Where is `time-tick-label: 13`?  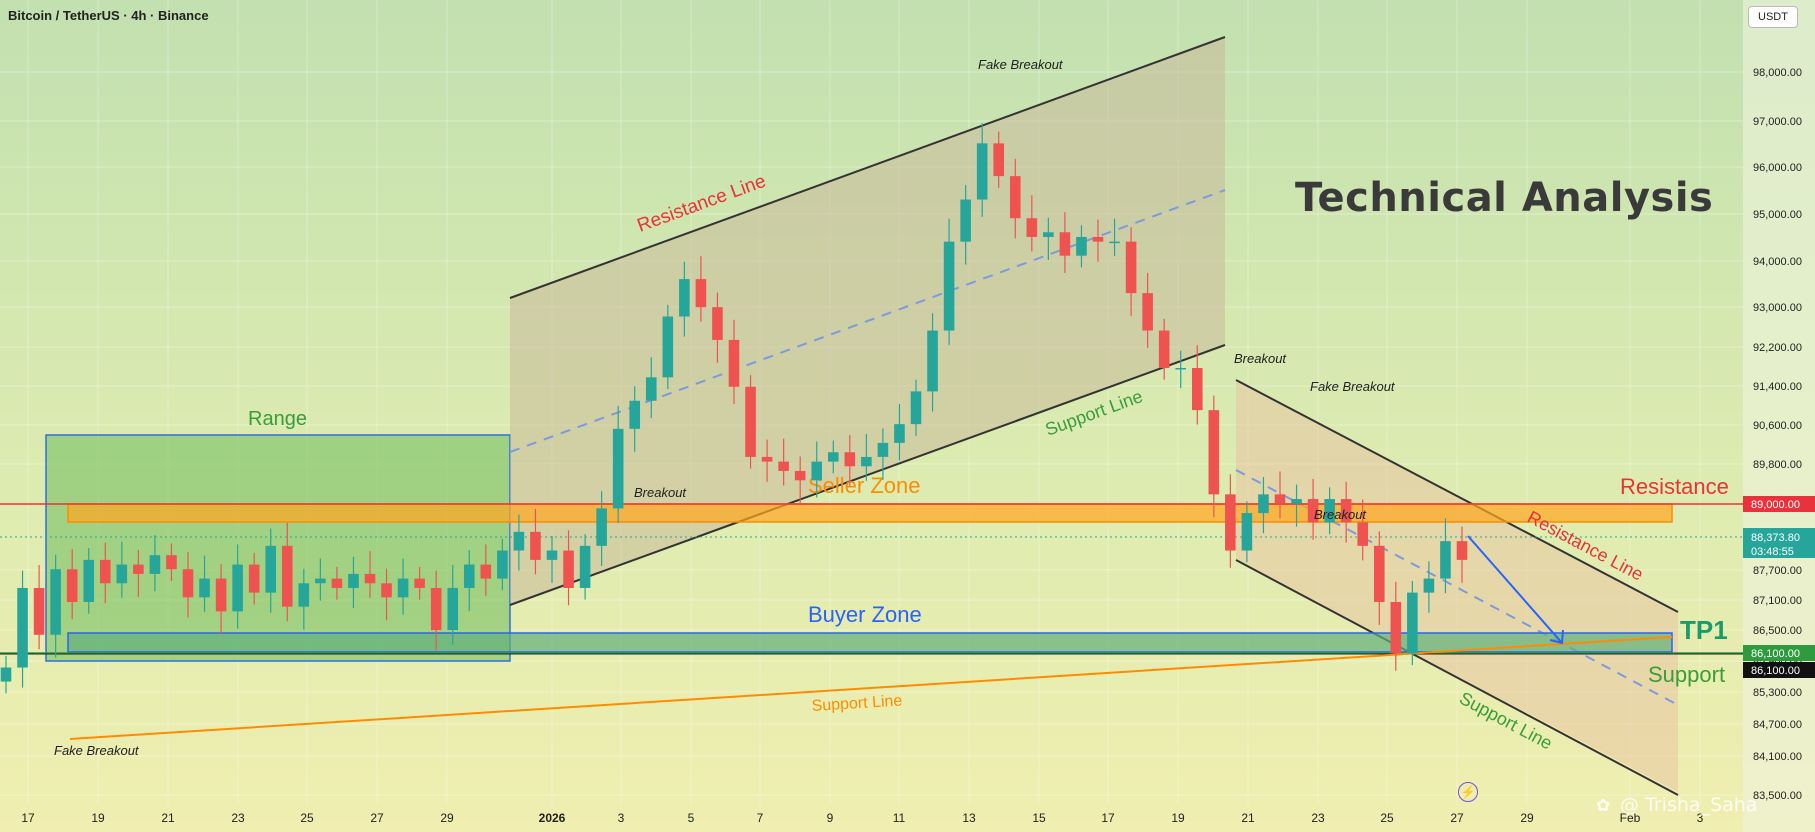 time-tick-label: 13 is located at coordinates (969, 818).